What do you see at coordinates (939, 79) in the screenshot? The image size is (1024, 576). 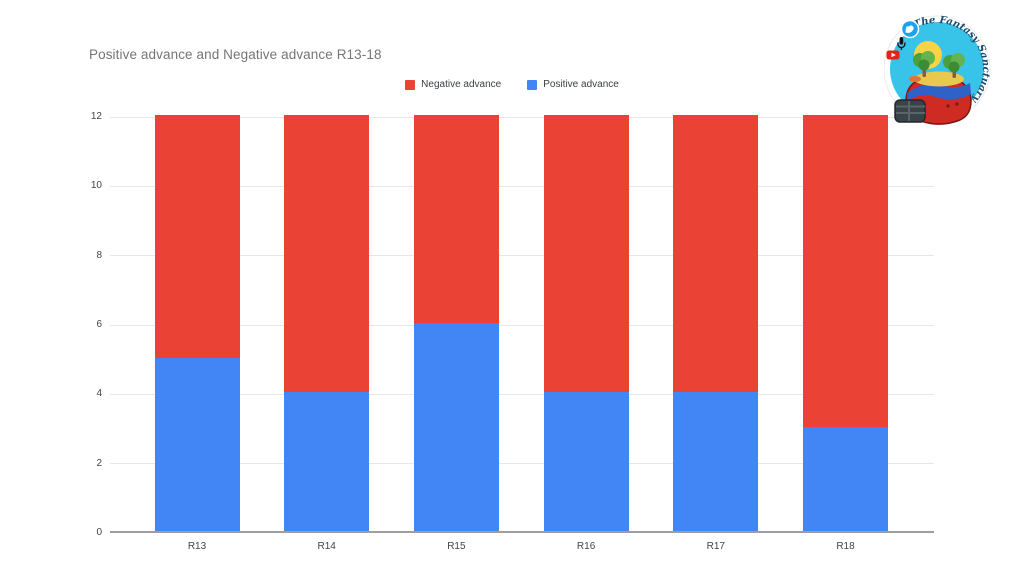 I see `island-sand` at bounding box center [939, 79].